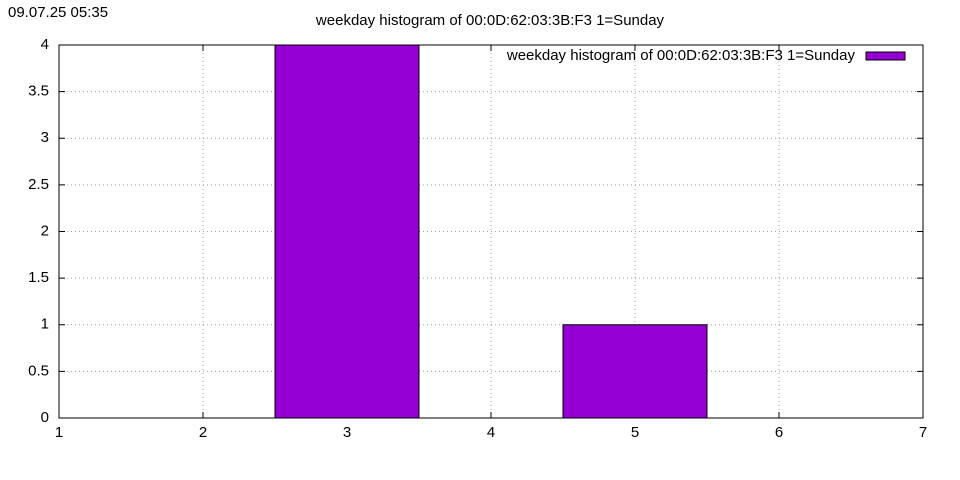  I want to click on y-tick-label: 3.5, so click(38, 91).